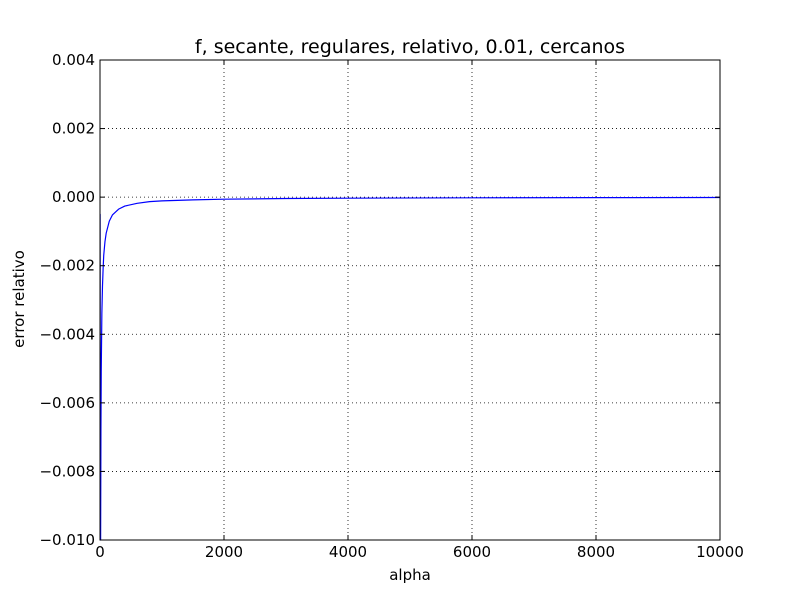 This screenshot has height=604, width=800. Describe the element at coordinates (348, 552) in the screenshot. I see `x-tick-label: 4000` at that location.